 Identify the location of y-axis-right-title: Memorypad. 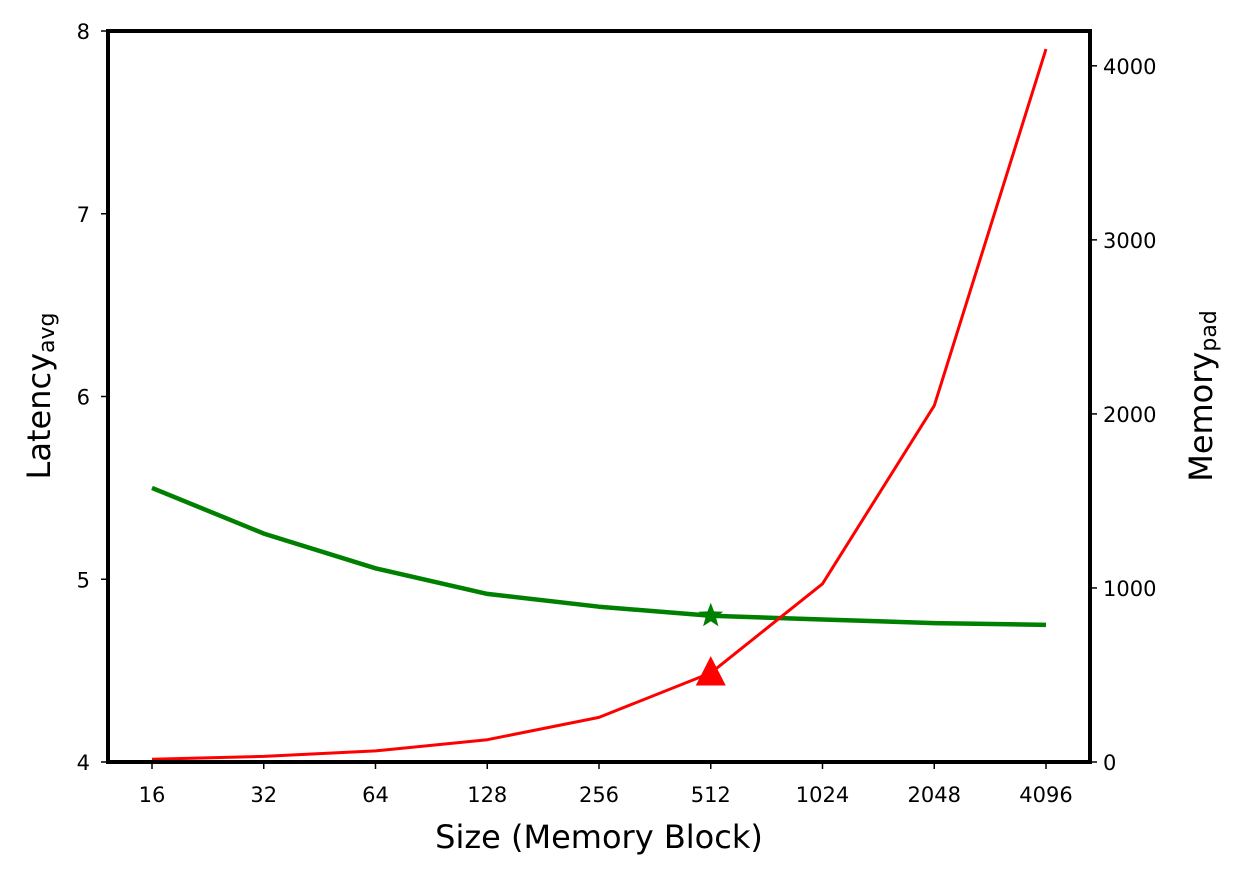
(1202, 396).